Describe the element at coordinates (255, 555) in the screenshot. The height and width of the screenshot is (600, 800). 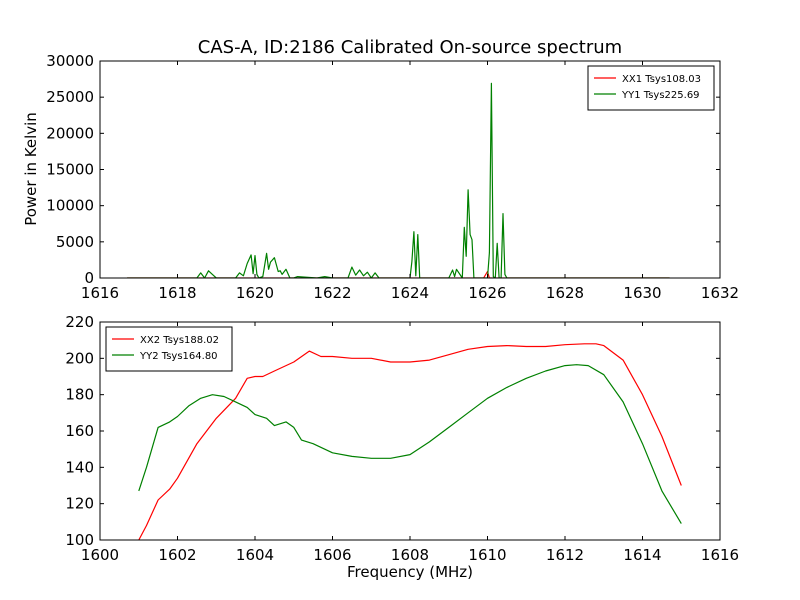
I see `x-tick-label: 1604` at that location.